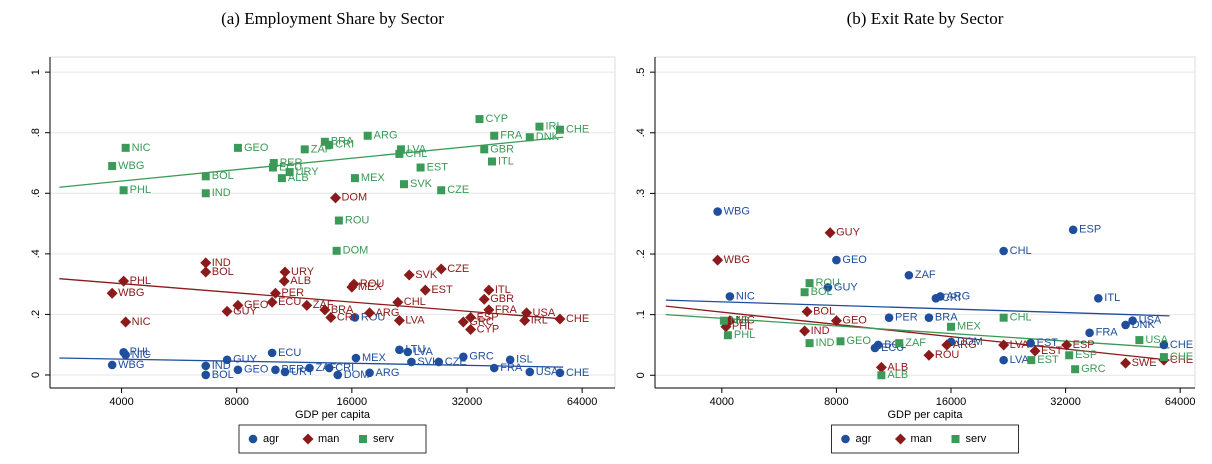  Describe the element at coordinates (289, 302) in the screenshot. I see `point-label: ECU` at that location.